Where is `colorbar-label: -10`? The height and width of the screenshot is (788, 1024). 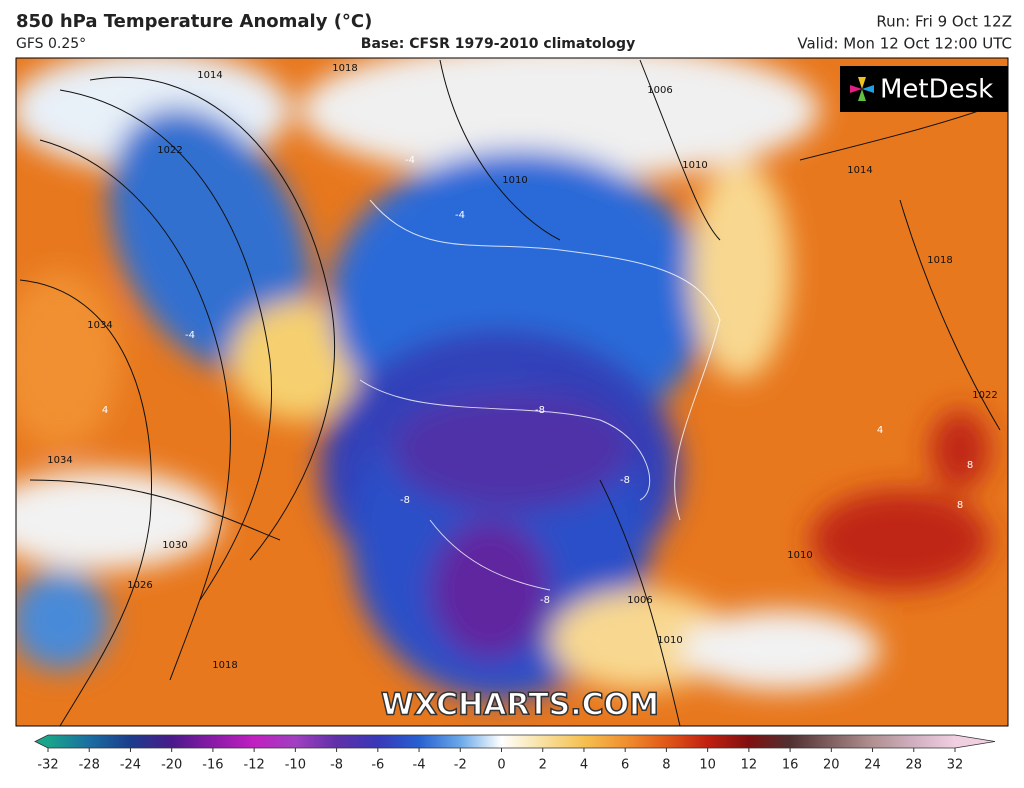 colorbar-label: -10 is located at coordinates (295, 765).